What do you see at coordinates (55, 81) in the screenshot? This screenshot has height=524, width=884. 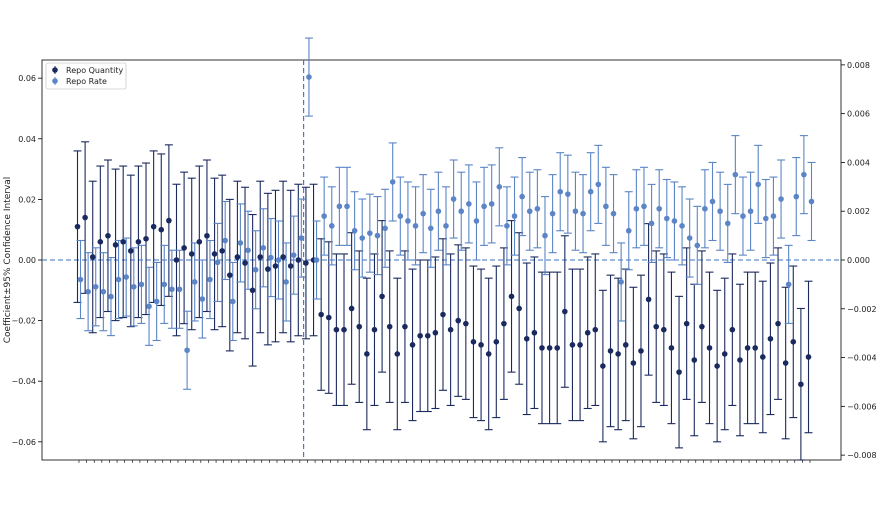 I see `legend-marker-repo-rate` at bounding box center [55, 81].